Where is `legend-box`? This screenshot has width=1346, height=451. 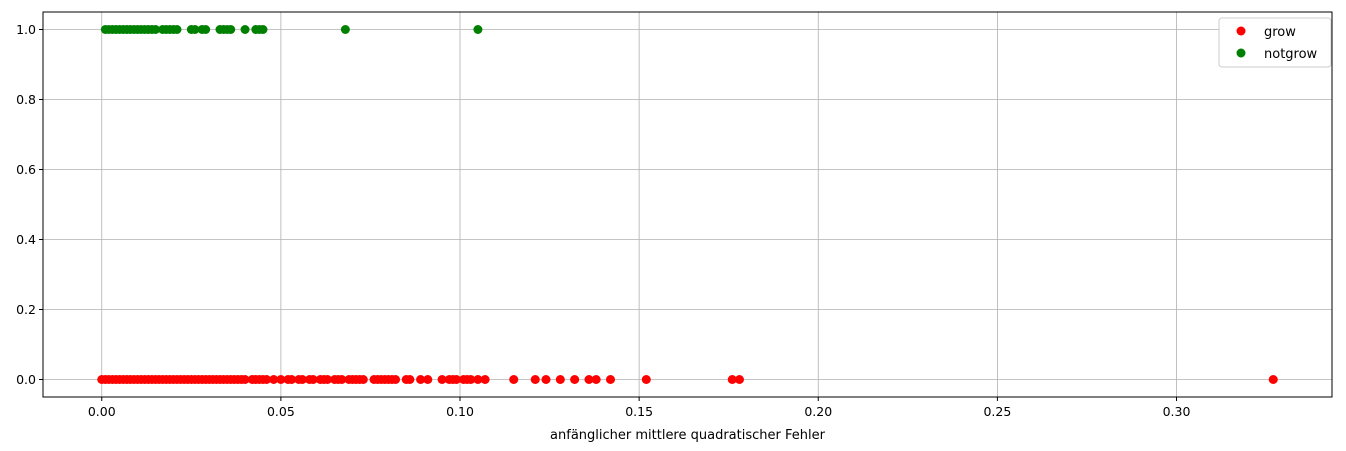 legend-box is located at coordinates (1275, 42).